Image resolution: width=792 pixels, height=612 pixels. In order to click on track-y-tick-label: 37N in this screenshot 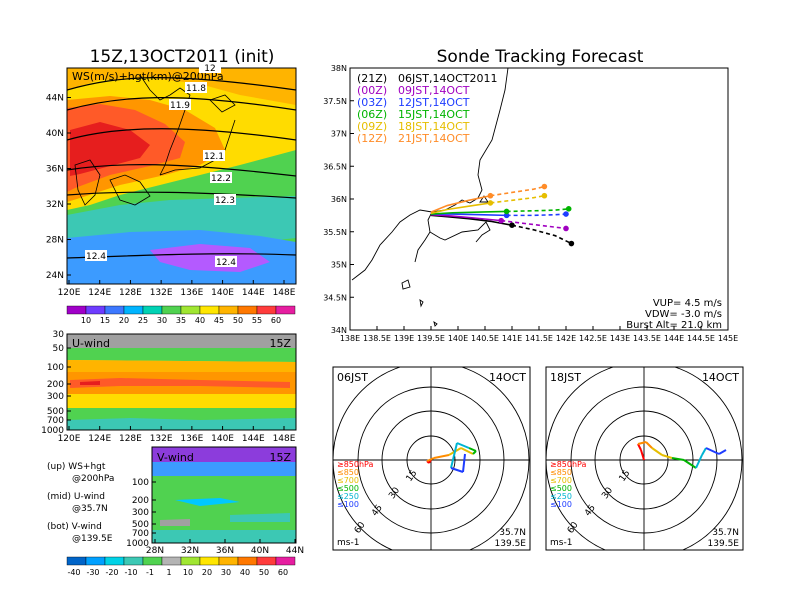, I will do `click(339, 134)`.